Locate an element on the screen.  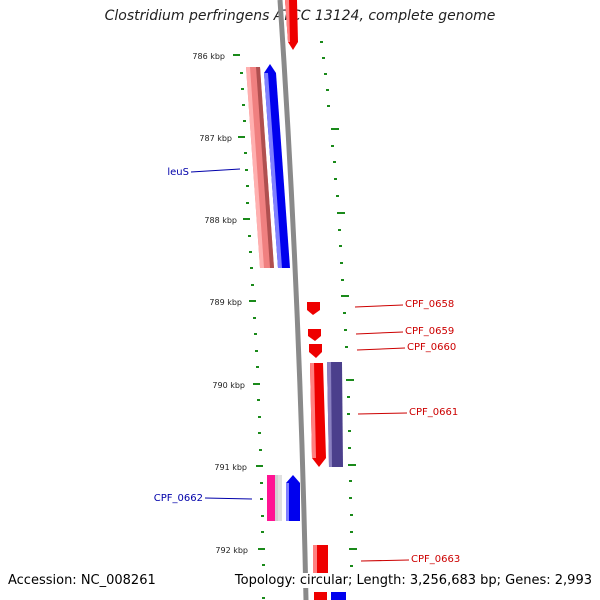
gene-top-partial is located at coordinates (291, 25).